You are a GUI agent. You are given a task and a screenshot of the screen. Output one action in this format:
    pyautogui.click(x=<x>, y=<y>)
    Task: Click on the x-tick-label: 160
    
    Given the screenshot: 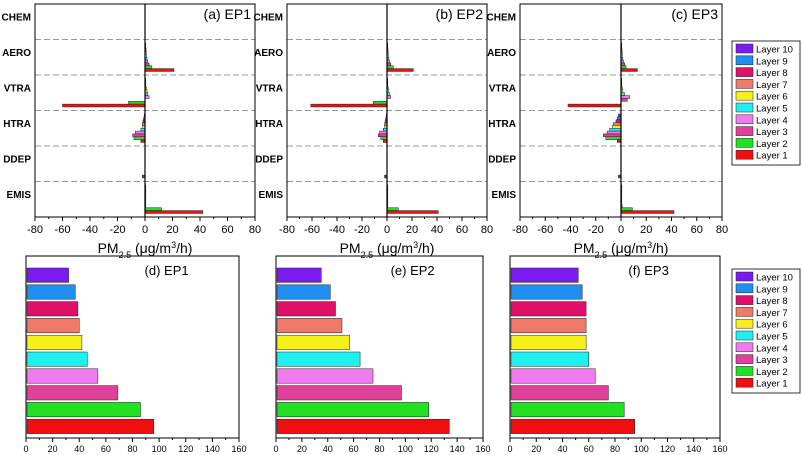 What is the action you would take?
    pyautogui.click(x=719, y=449)
    